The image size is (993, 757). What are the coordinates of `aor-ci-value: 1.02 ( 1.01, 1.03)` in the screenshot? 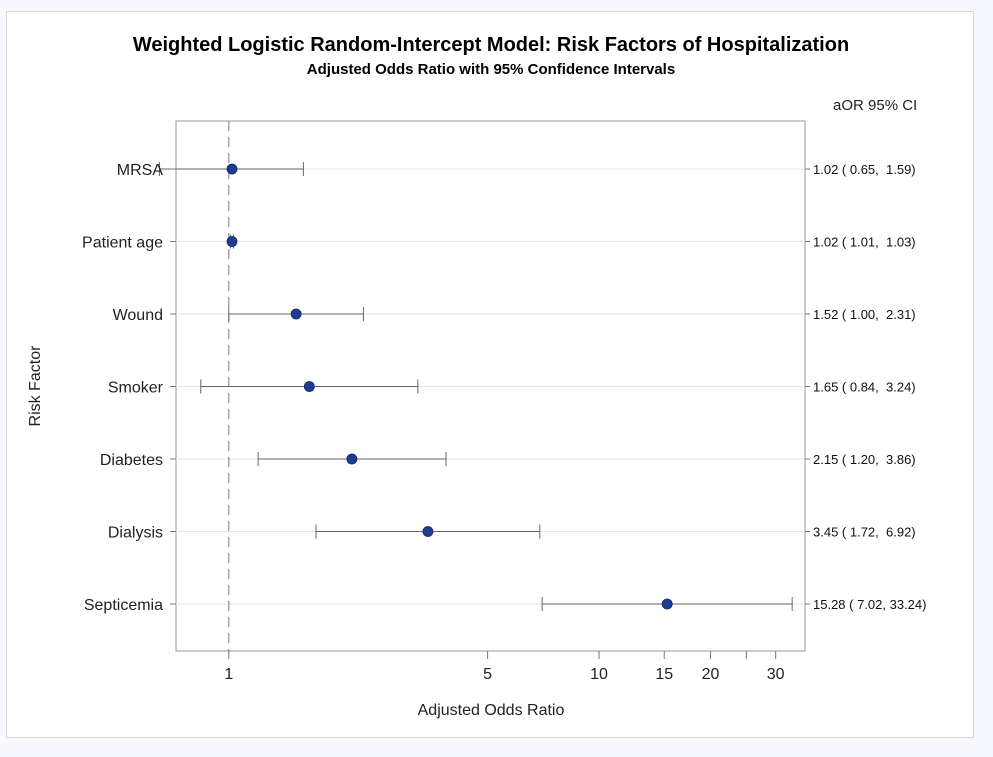 It's located at (864, 242).